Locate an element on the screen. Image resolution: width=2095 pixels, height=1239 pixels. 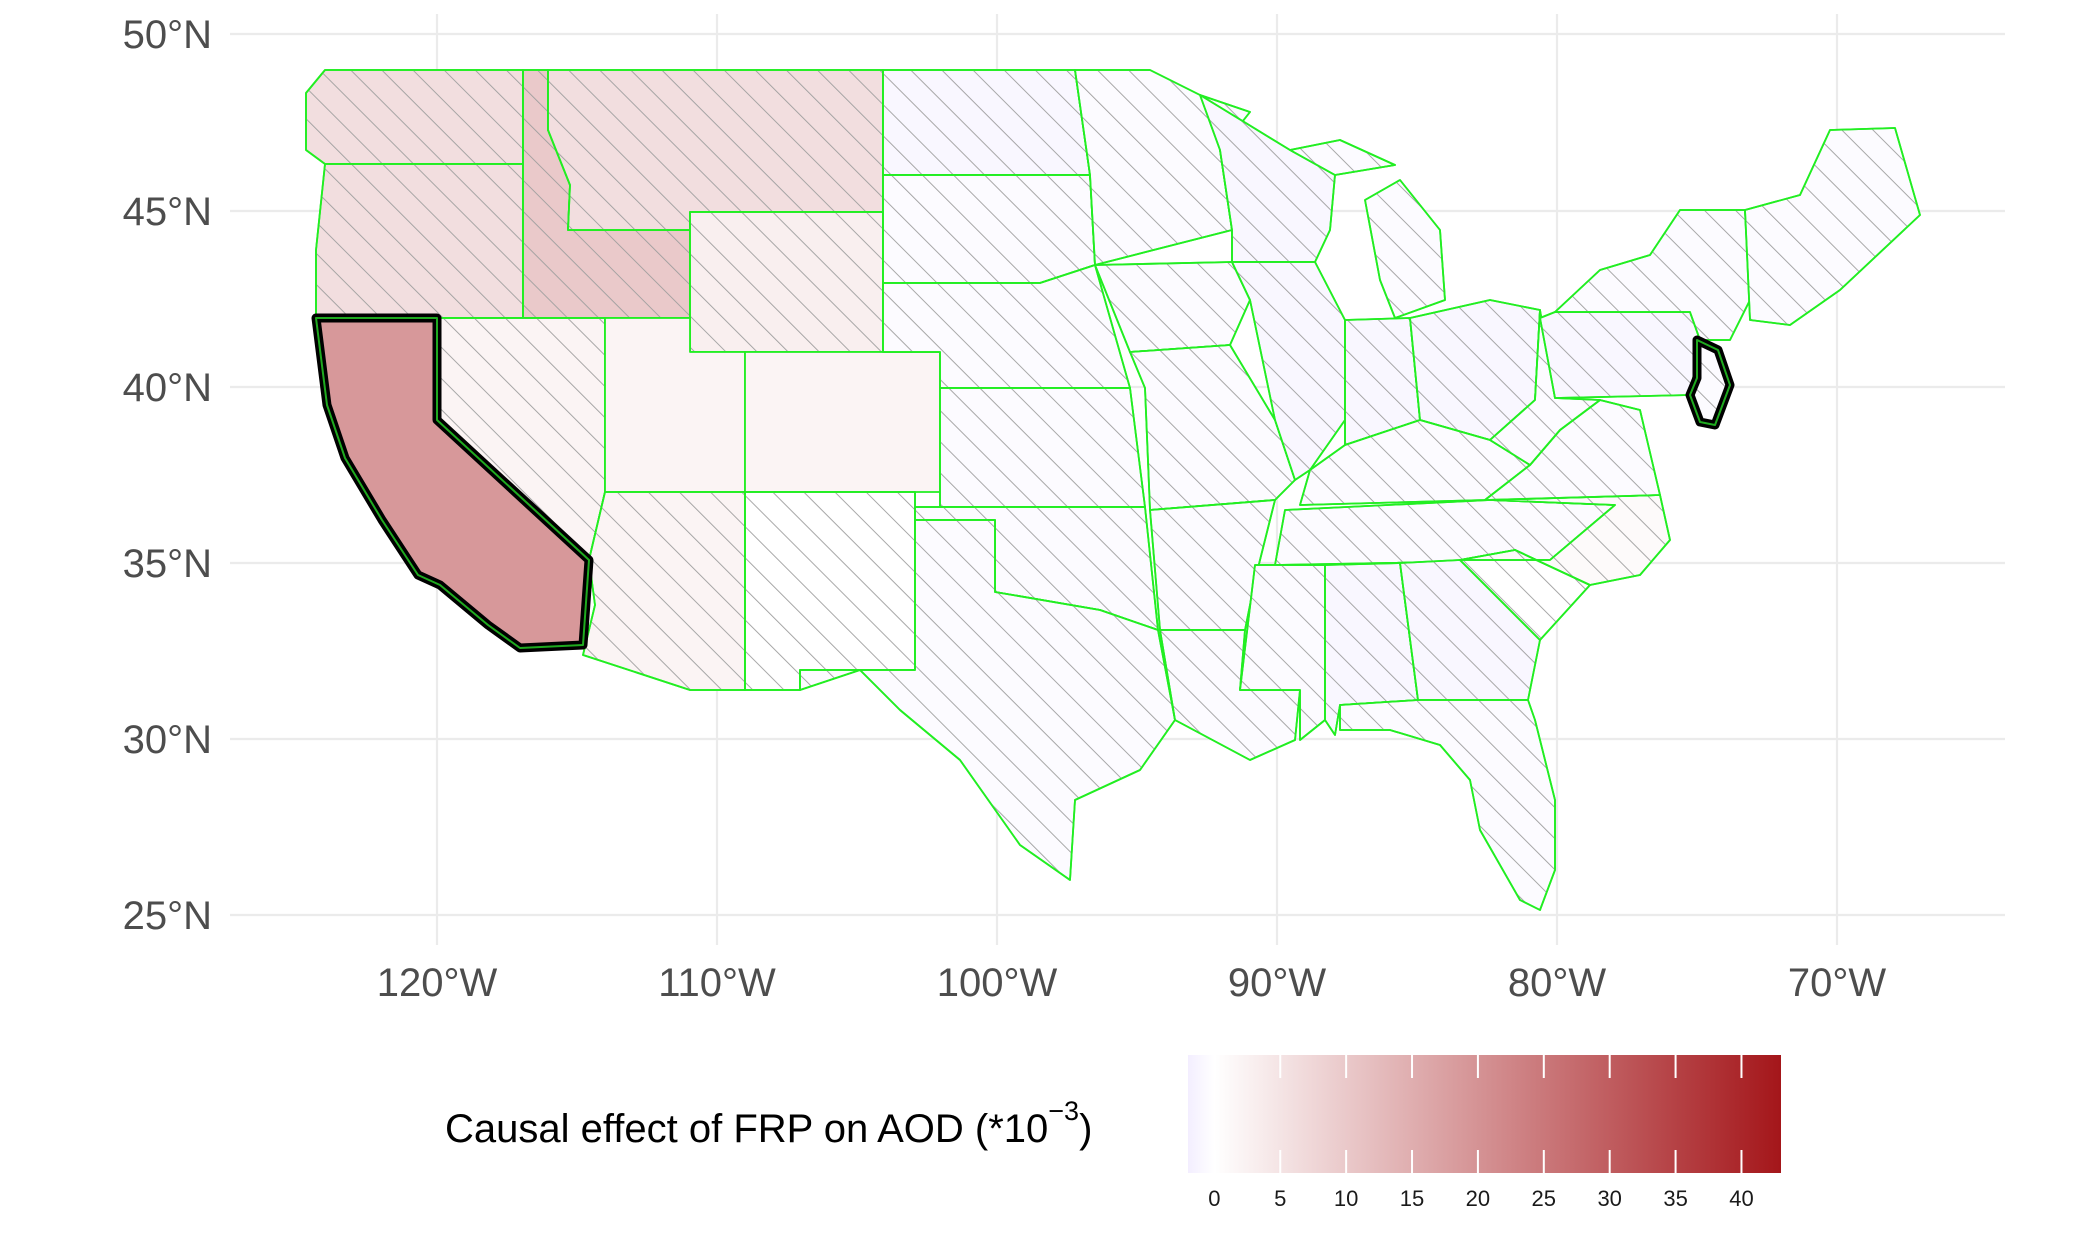
legend-tick-label: 35 is located at coordinates (1675, 1198).